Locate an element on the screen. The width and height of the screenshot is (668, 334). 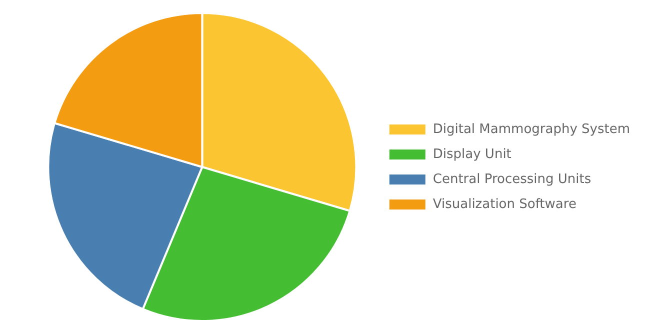
legend-label: Visualization Software is located at coordinates (504, 204).